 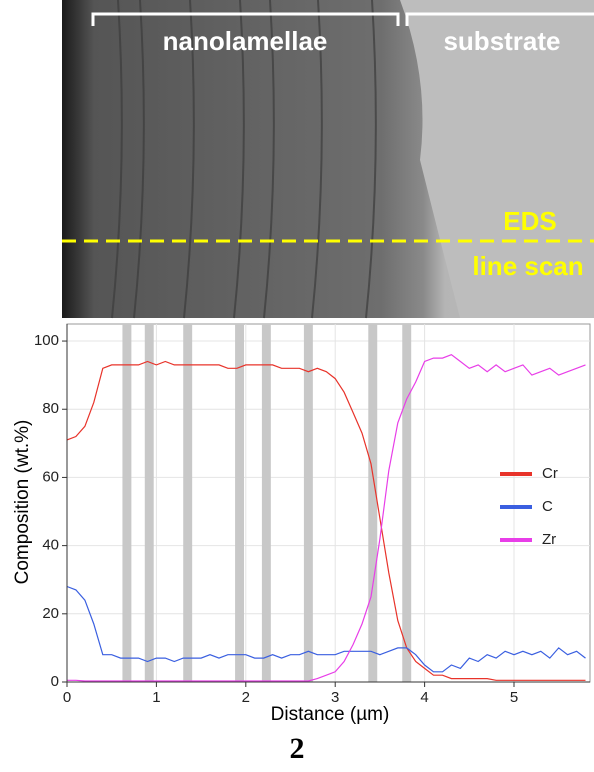 I want to click on x-tick-label: 2, so click(x=246, y=697).